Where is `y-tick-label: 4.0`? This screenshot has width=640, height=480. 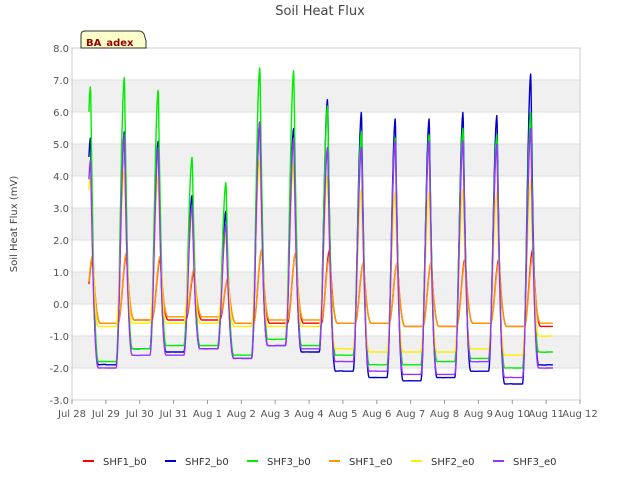
y-tick-label: 4.0 is located at coordinates (61, 177).